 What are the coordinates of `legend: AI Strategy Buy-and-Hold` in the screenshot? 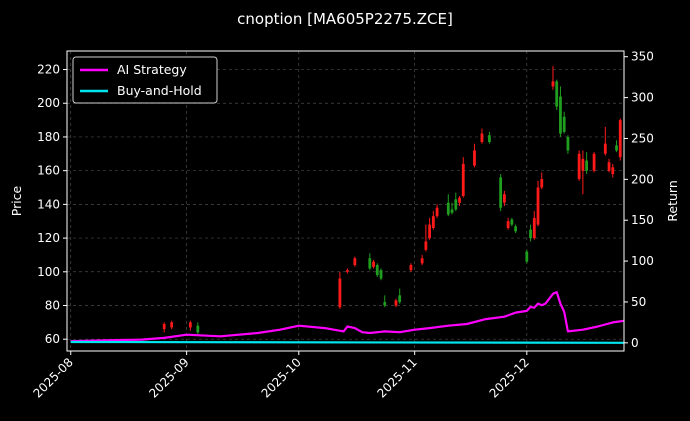 It's located at (145, 80).